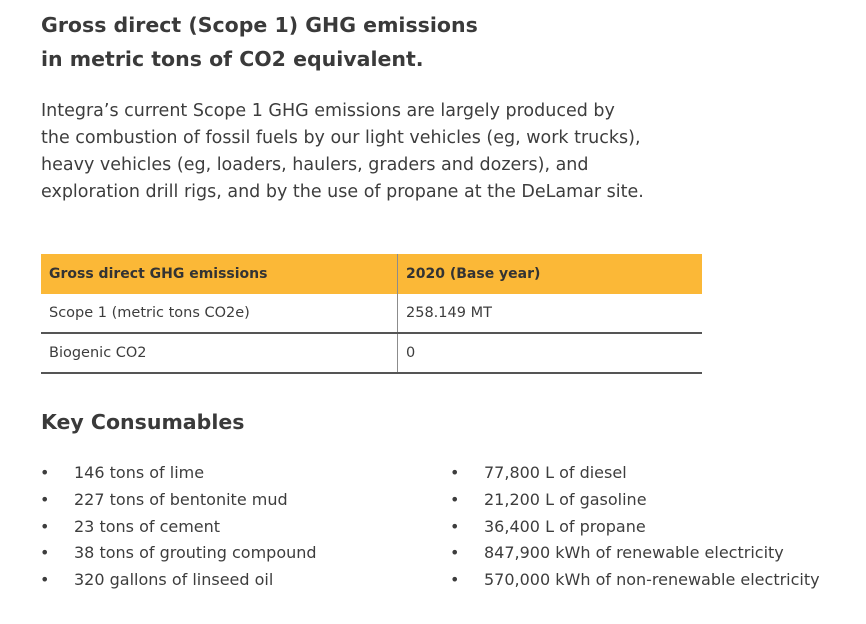  What do you see at coordinates (195, 553) in the screenshot?
I see `list-item-text: 38 tons of grouting compound` at bounding box center [195, 553].